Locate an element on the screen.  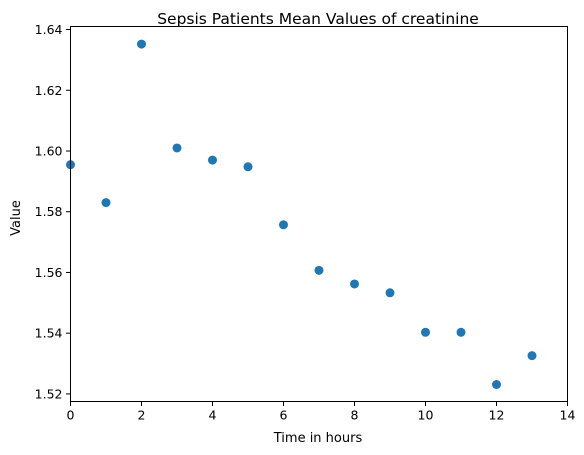
x-tick-label: 8 is located at coordinates (355, 415).